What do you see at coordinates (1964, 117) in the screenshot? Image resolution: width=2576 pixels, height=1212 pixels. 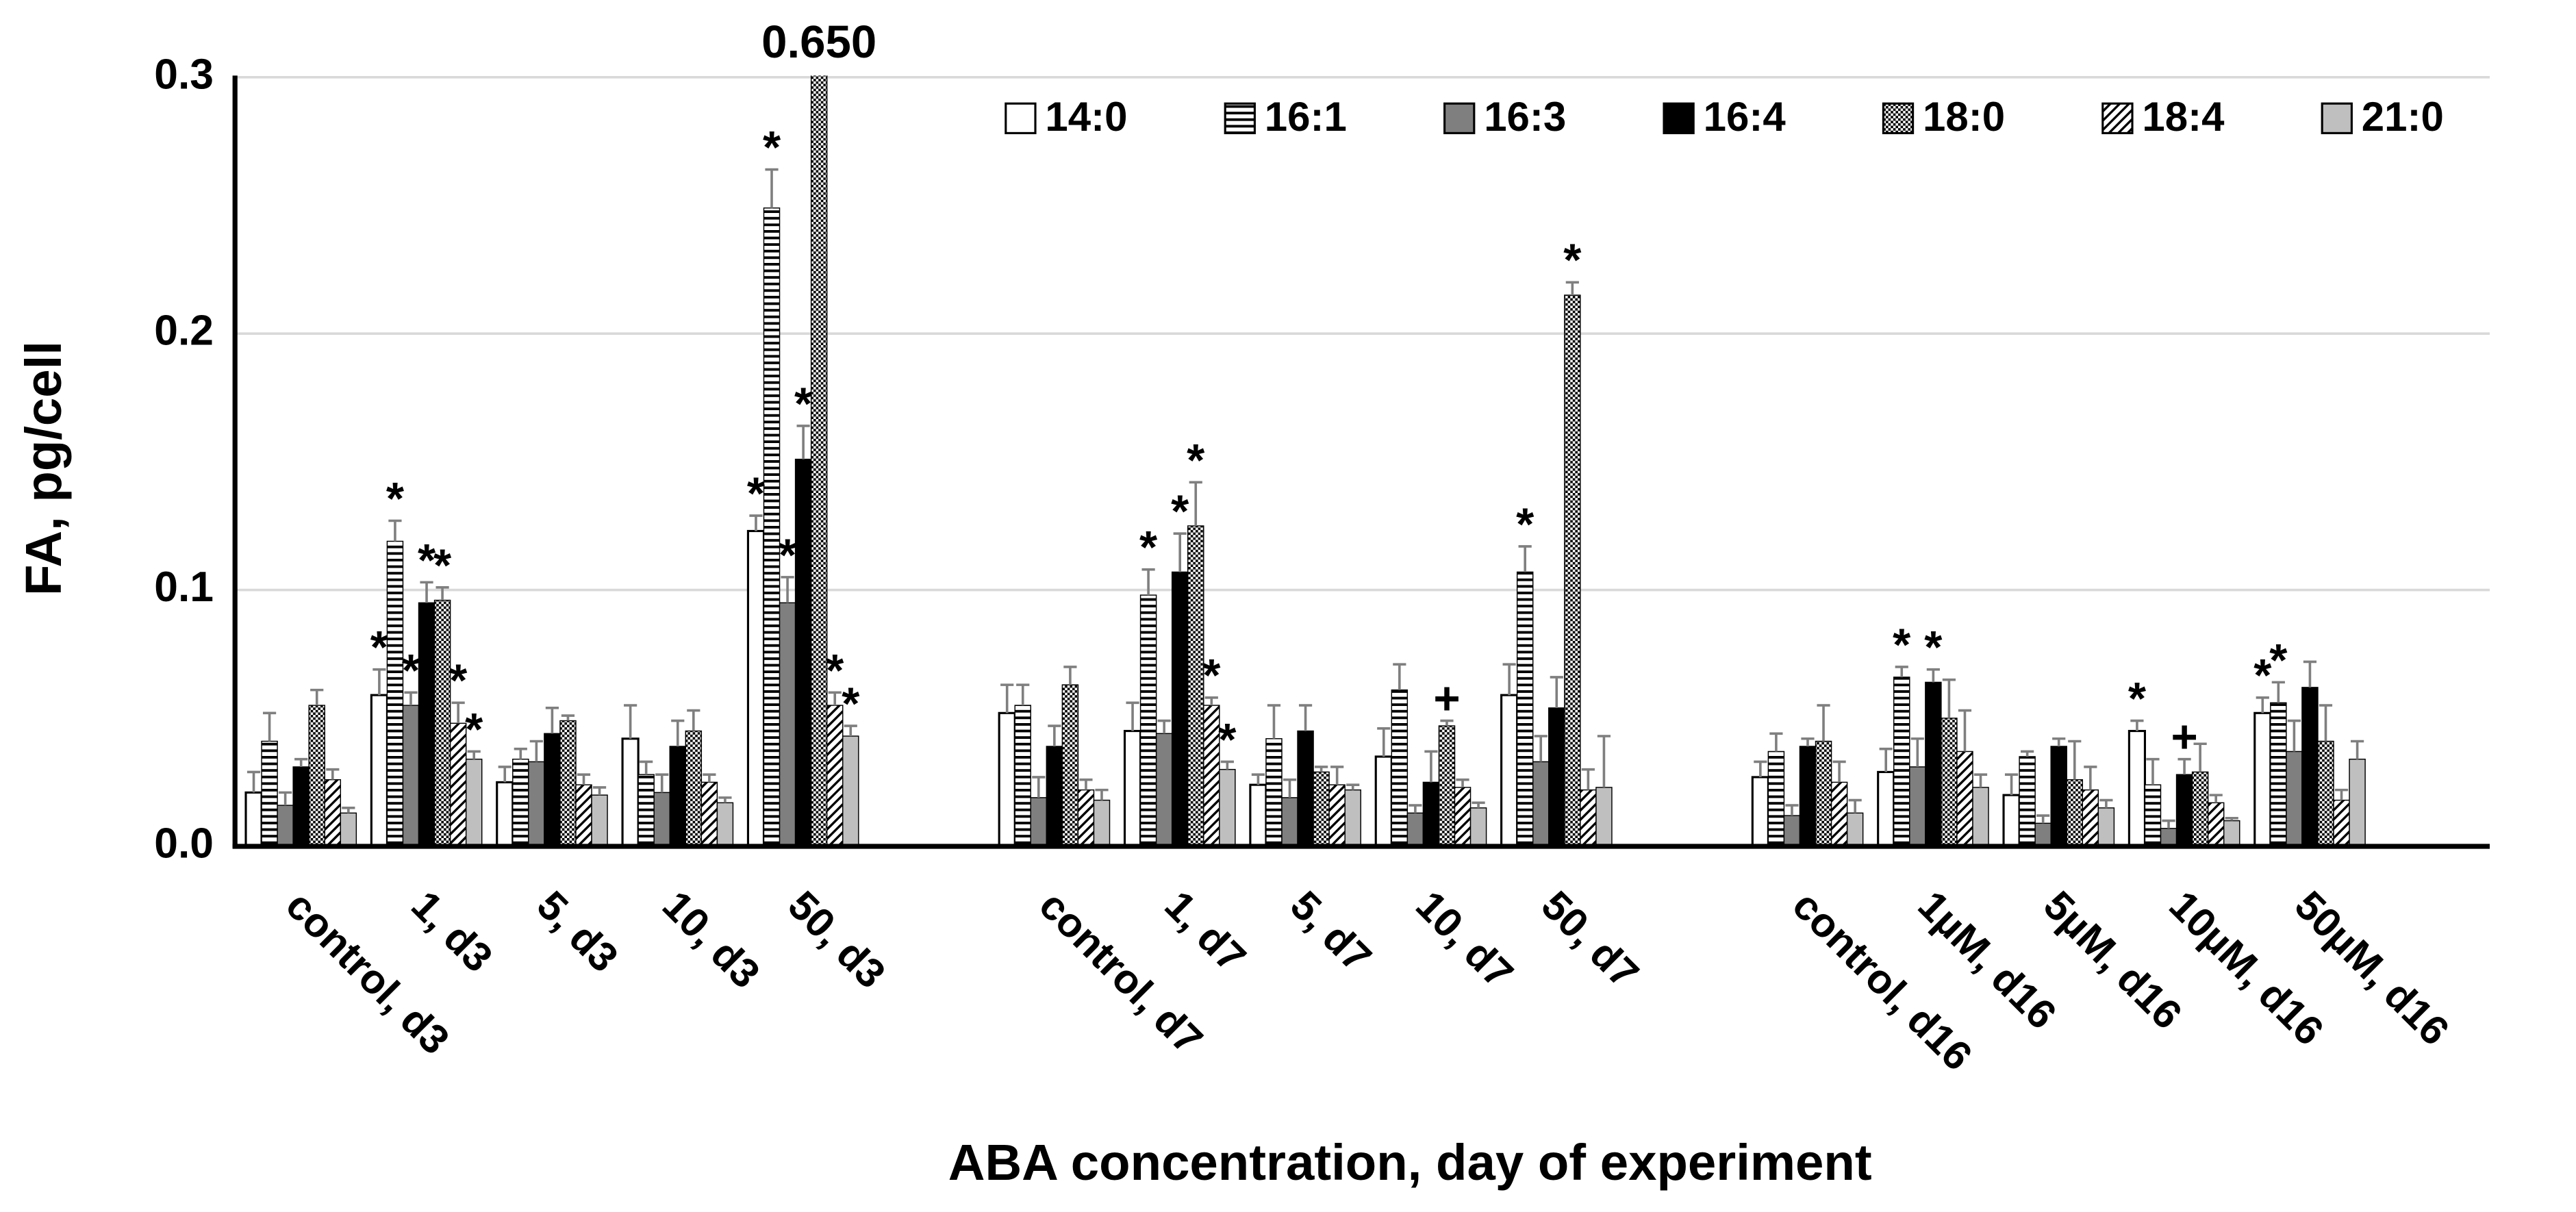 I see `legend-label: 18:0` at bounding box center [1964, 117].